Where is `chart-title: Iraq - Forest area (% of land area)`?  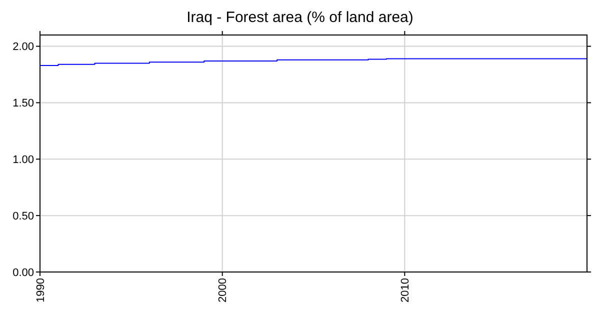
chart-title: Iraq - Forest area (% of land area) is located at coordinates (300, 17).